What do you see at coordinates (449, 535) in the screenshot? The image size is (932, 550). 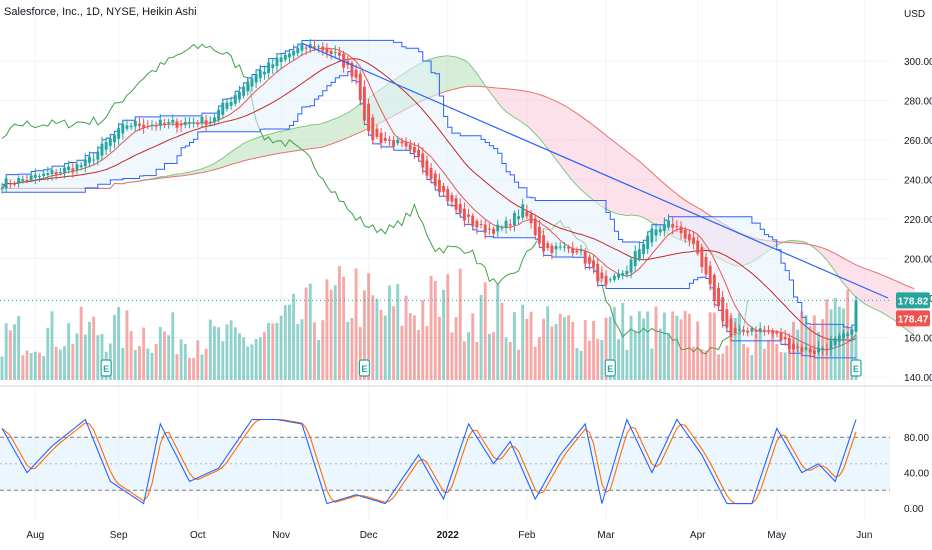 I see `time-axis: Aug Sep Oct Nov Dec 2022 Feb Mar Apr May Jun` at bounding box center [449, 535].